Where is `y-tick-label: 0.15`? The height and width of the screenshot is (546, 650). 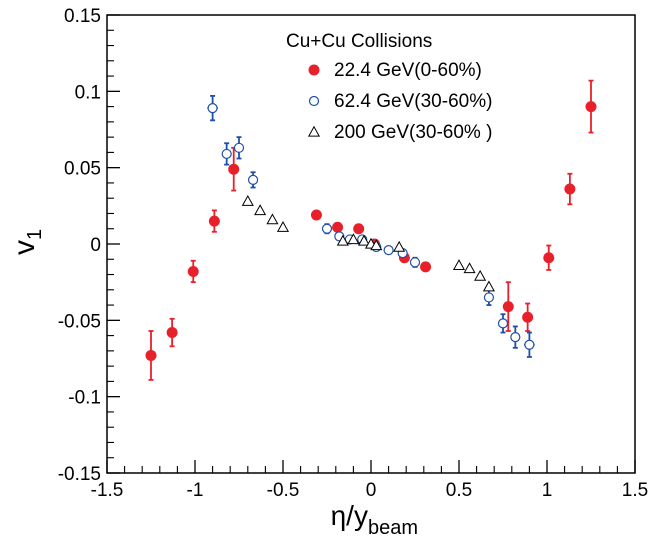 y-tick-label: 0.15 is located at coordinates (82, 16).